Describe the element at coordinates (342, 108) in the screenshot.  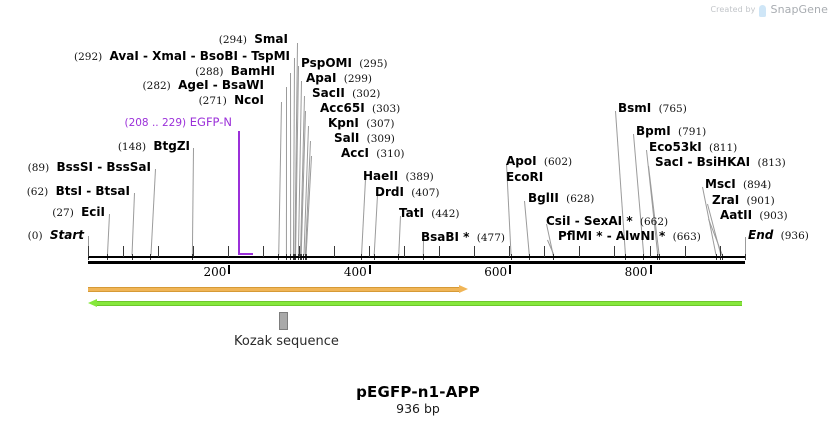
I see `enzyme-name: Acc65I` at that location.